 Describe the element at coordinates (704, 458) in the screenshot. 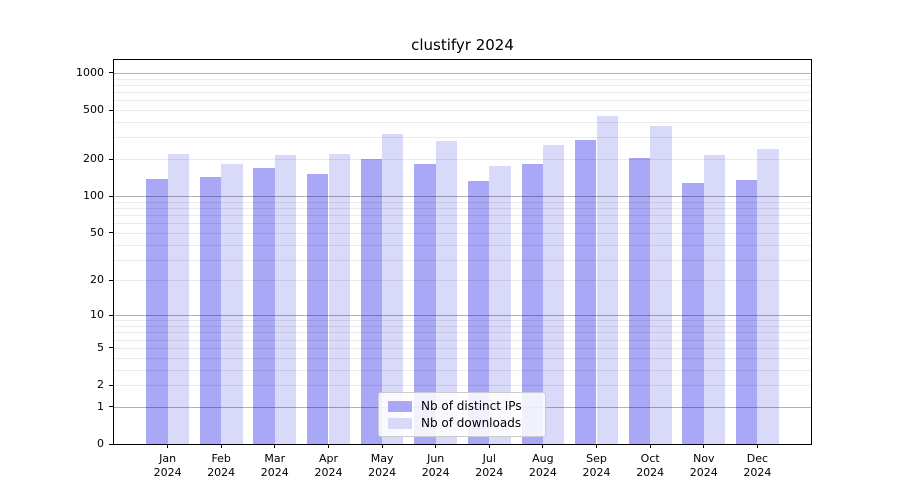

I see `x-tick-month: Nov` at that location.